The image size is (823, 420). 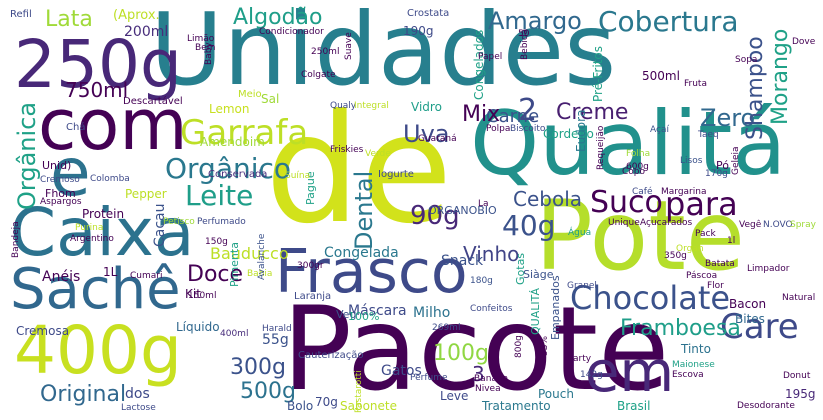 I want to click on word-bandeja: Bandeja, so click(x=16, y=239).